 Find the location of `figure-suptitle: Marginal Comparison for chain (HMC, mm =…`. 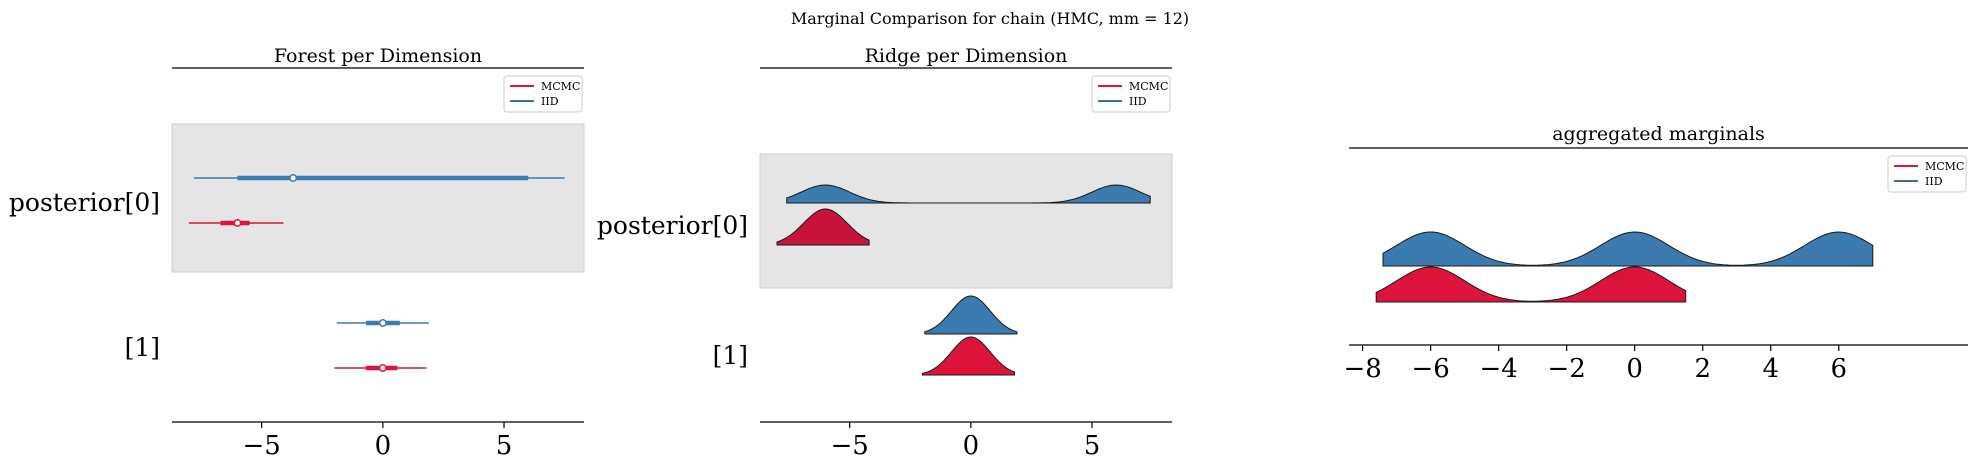

figure-suptitle: Marginal Comparison for chain (HMC, mm =… is located at coordinates (990, 18).